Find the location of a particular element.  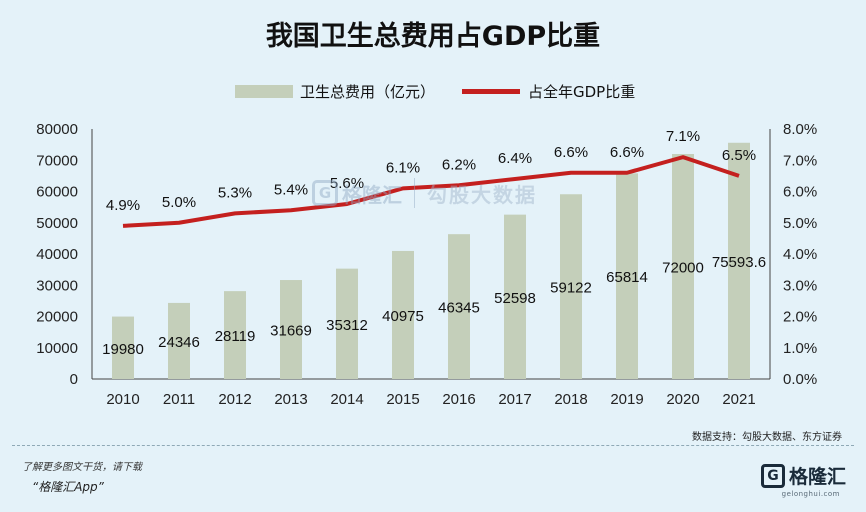

bar-value-label: 24346 is located at coordinates (179, 342).